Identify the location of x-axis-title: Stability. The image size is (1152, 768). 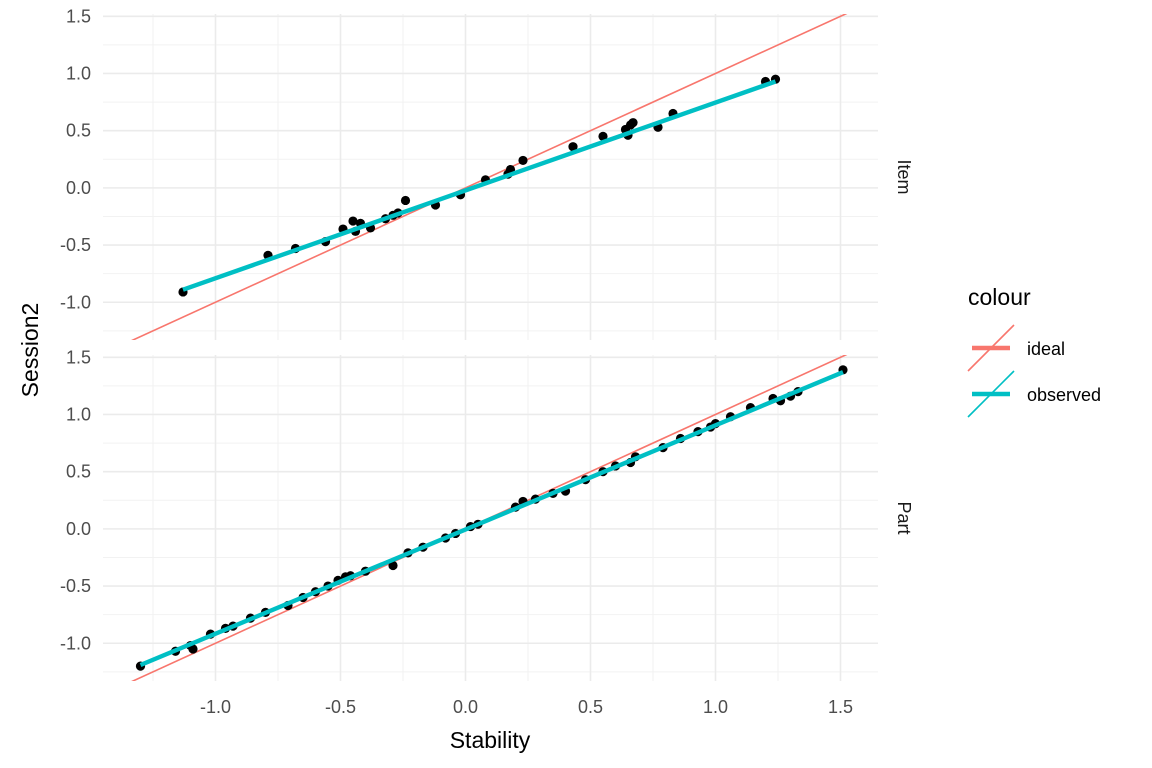
(490, 740).